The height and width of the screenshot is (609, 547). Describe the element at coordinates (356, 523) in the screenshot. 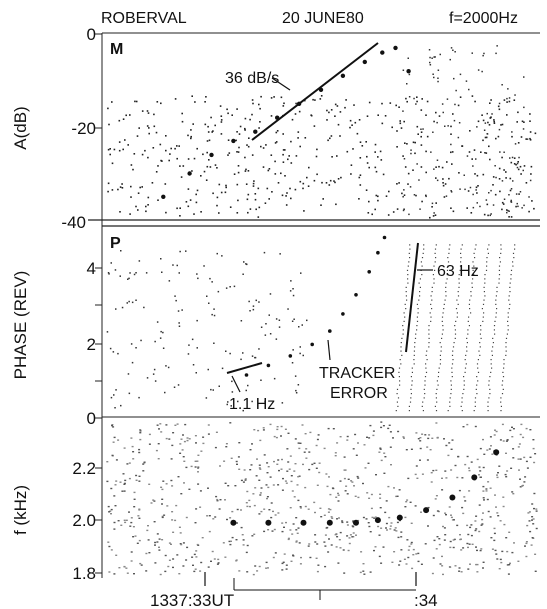

I see `frequency-point` at that location.